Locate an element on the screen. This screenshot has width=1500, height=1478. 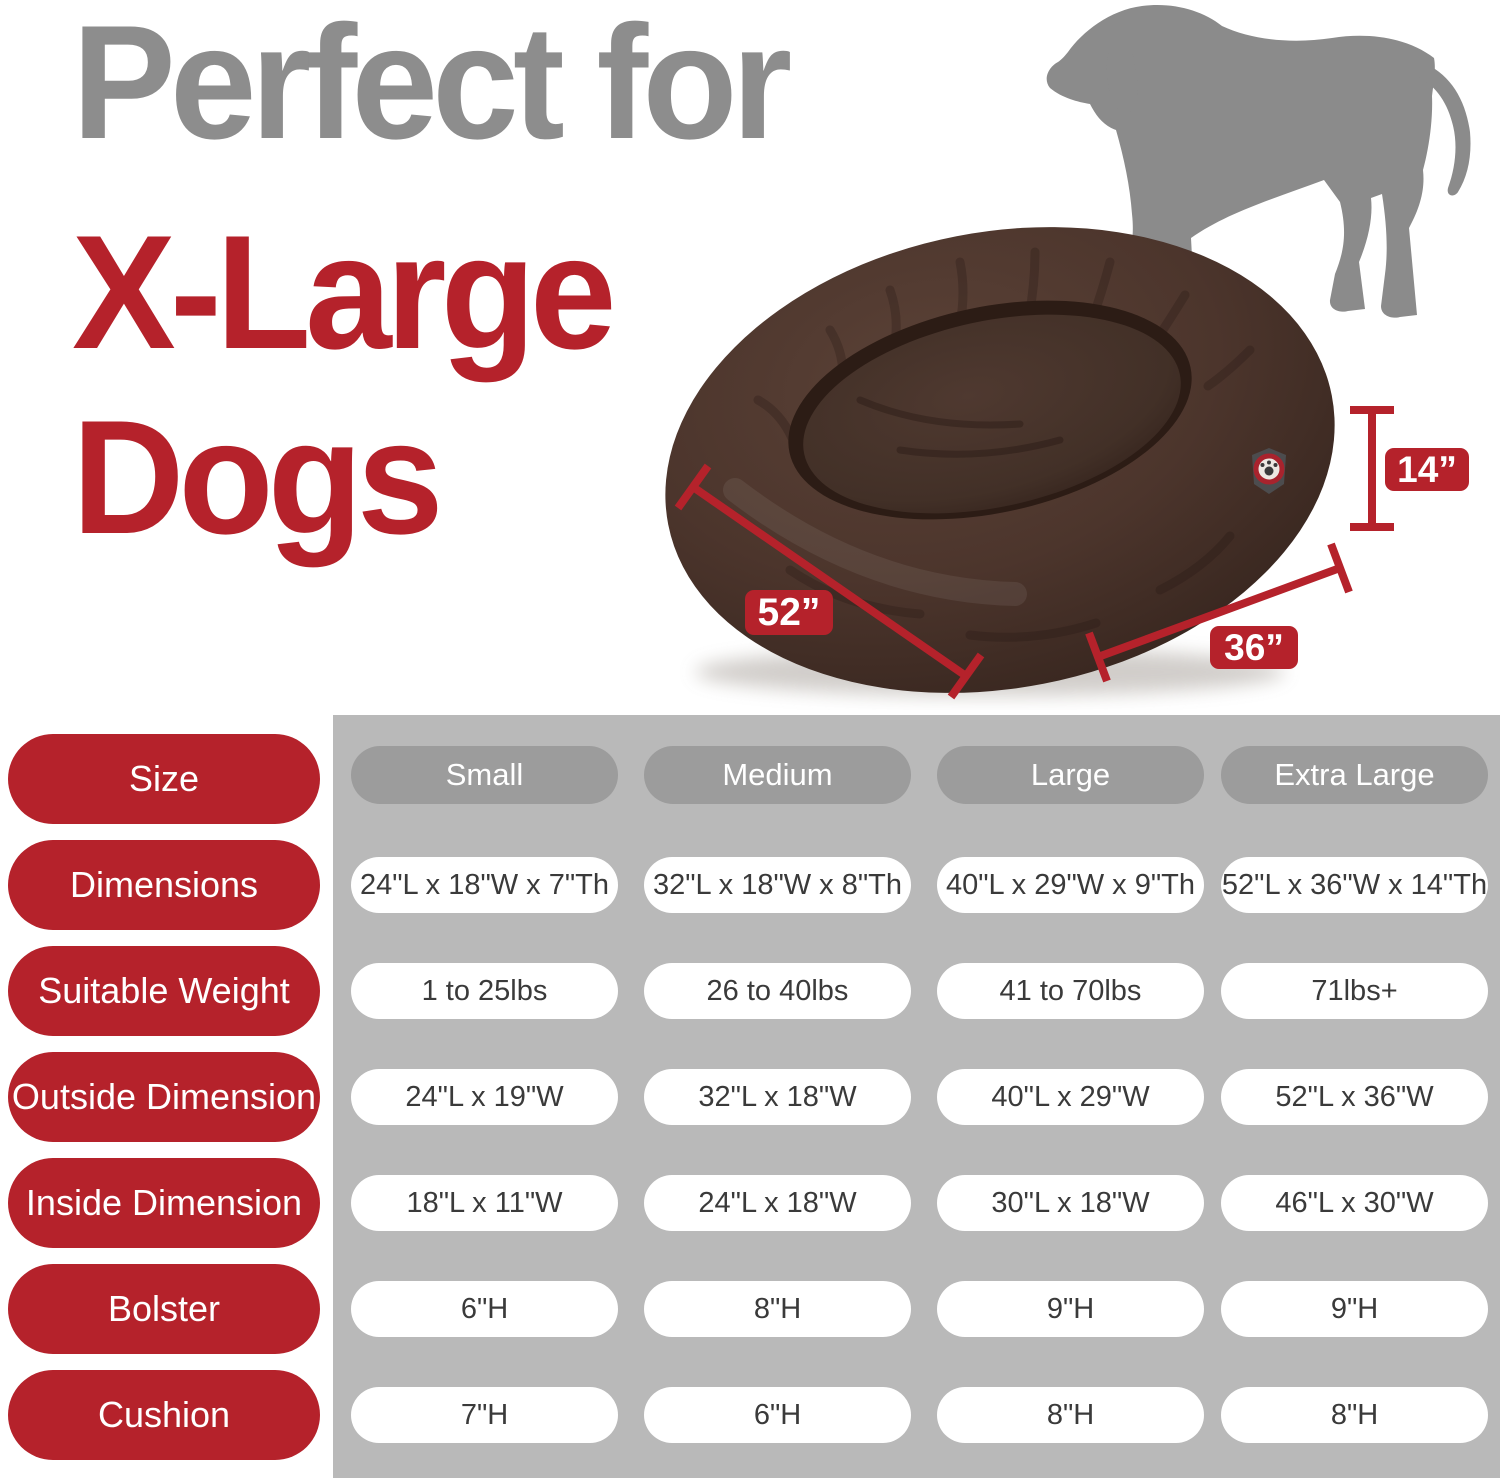
cell-inside-small: 18"L x 11"W is located at coordinates (484, 1203).